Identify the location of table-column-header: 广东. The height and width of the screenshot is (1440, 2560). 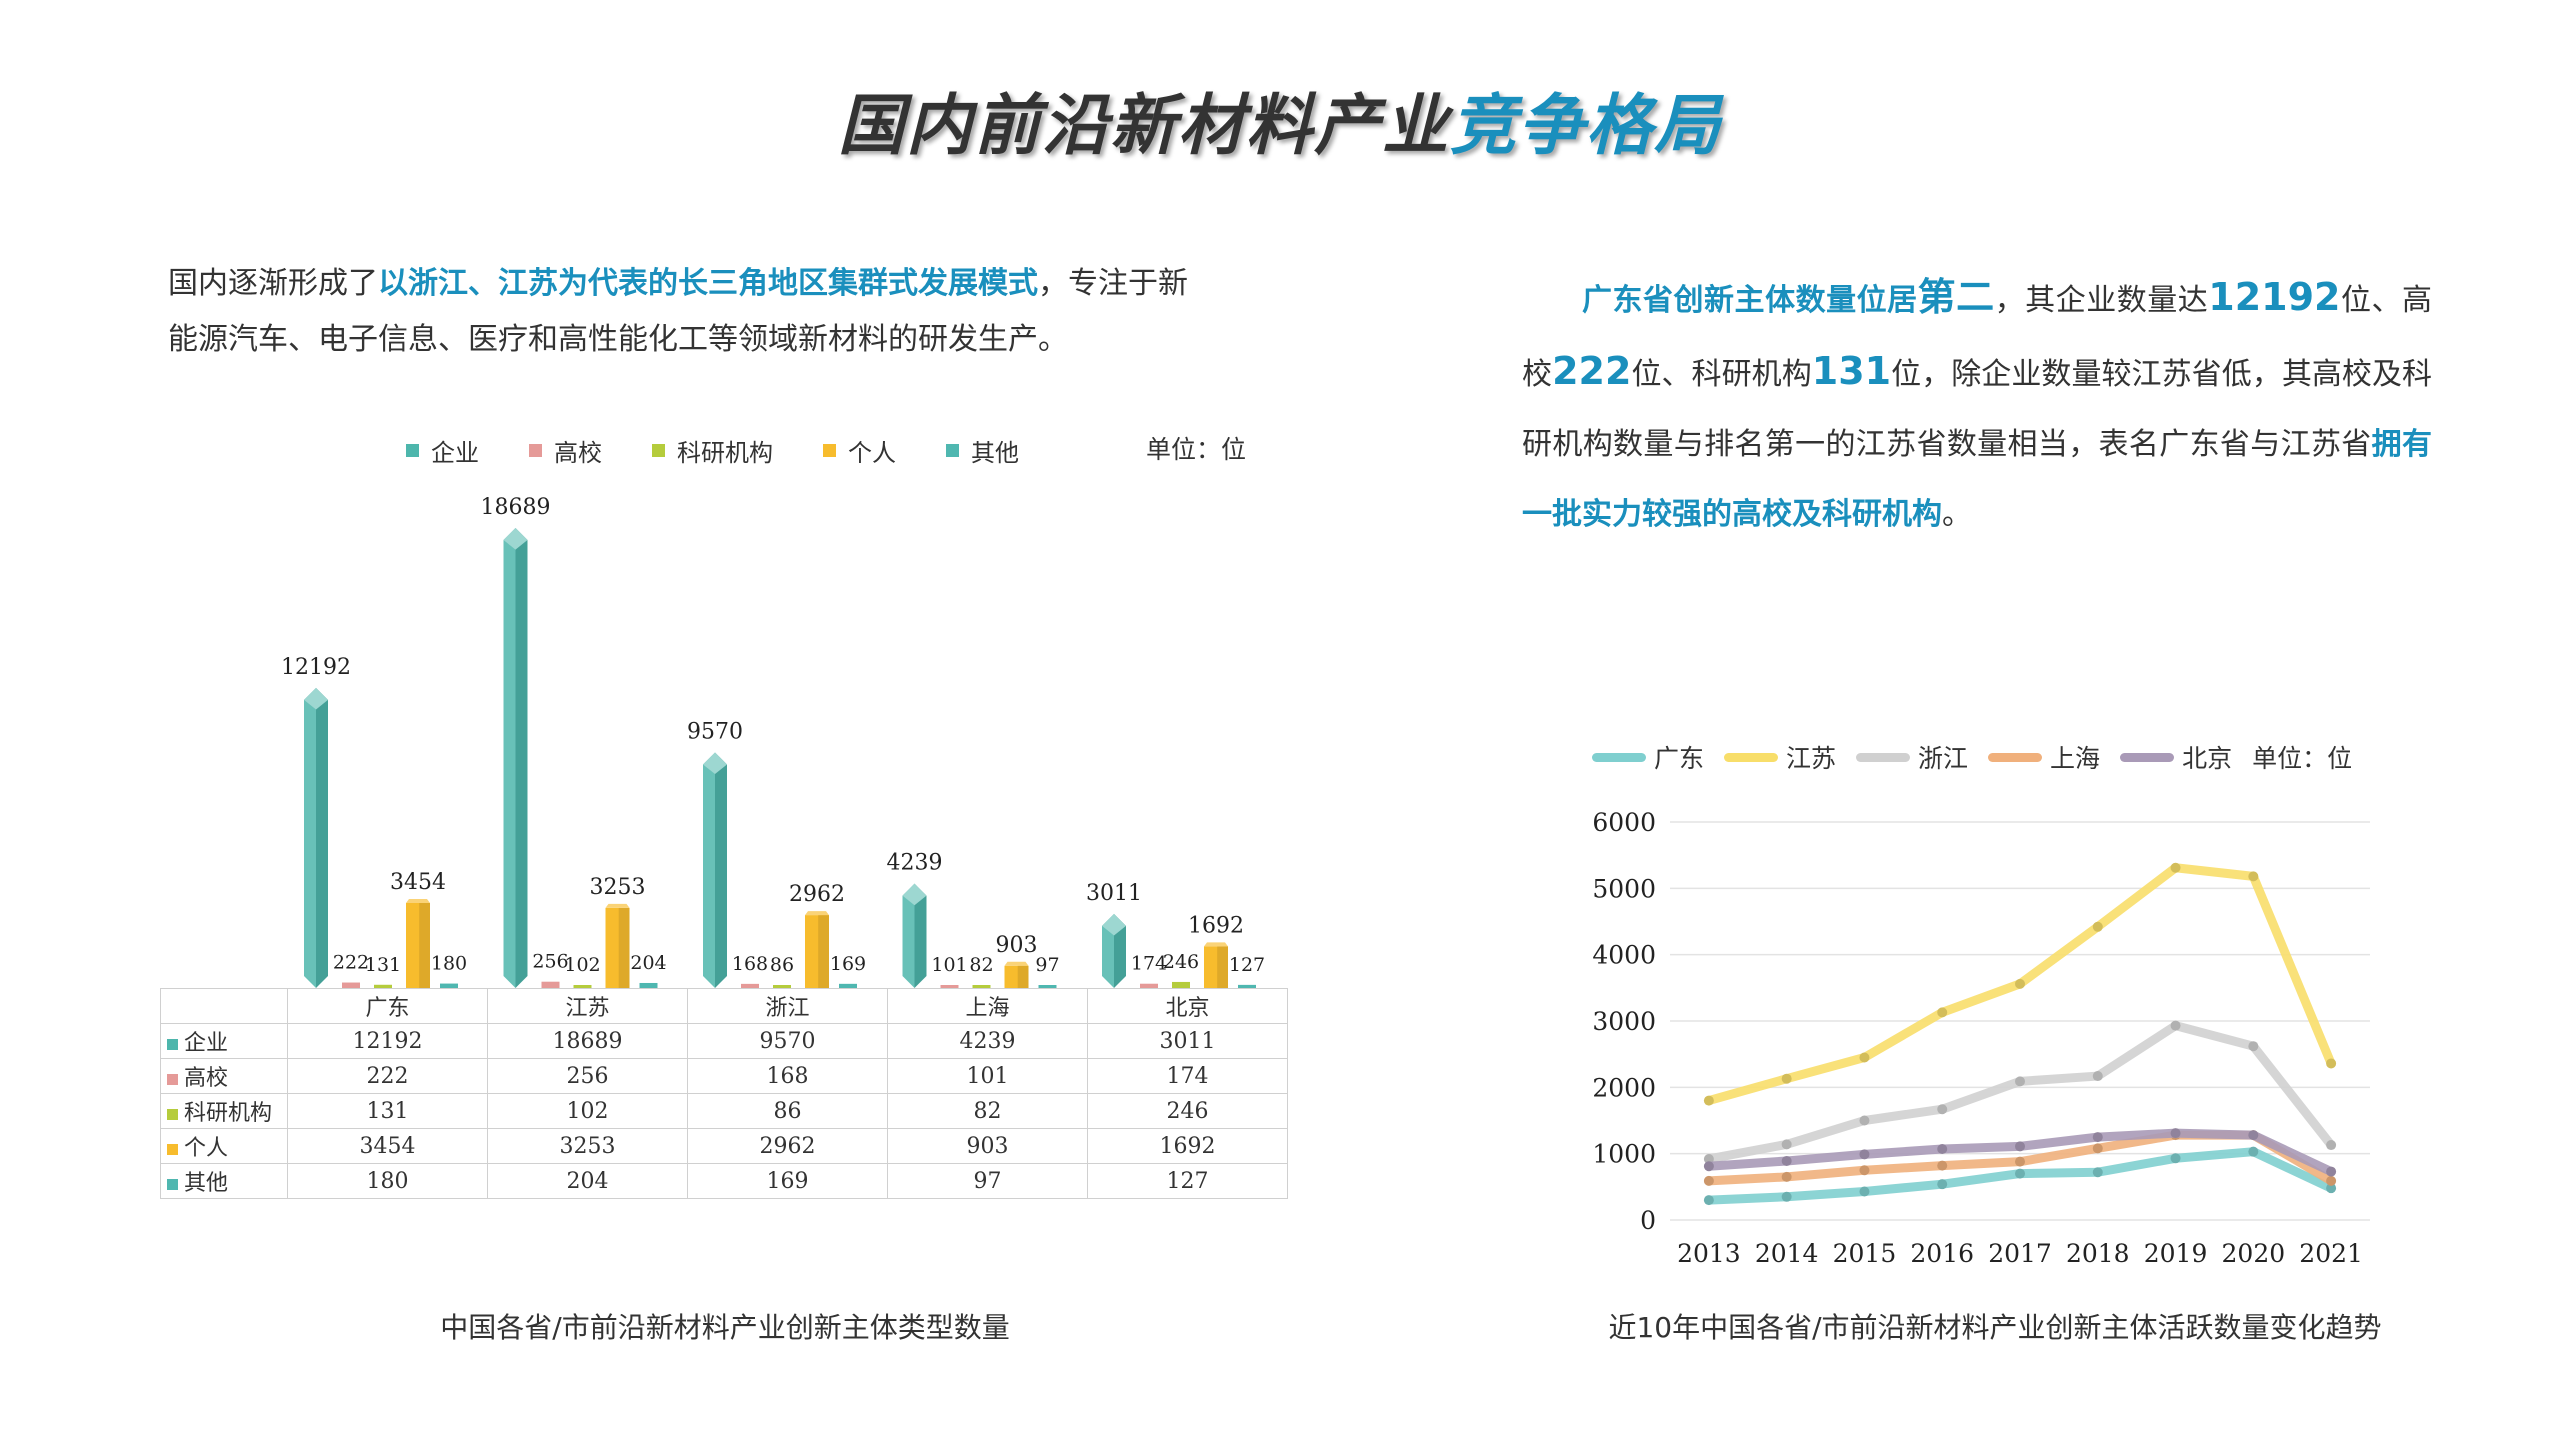
(387, 1006).